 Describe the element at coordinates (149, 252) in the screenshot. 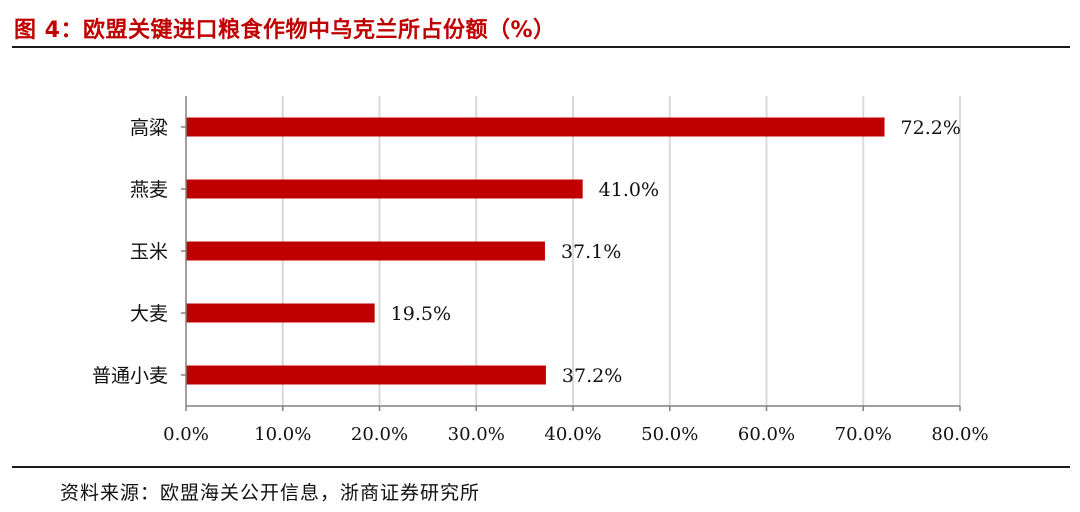

I see `category-label: 玉米` at that location.